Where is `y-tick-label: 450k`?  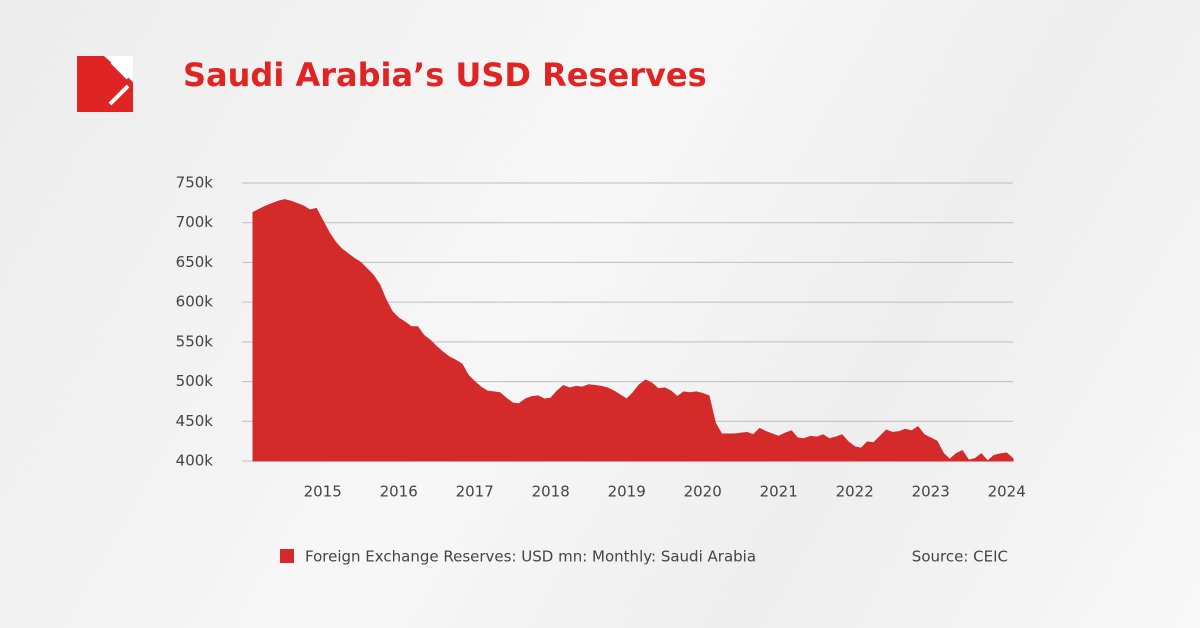 y-tick-label: 450k is located at coordinates (195, 421).